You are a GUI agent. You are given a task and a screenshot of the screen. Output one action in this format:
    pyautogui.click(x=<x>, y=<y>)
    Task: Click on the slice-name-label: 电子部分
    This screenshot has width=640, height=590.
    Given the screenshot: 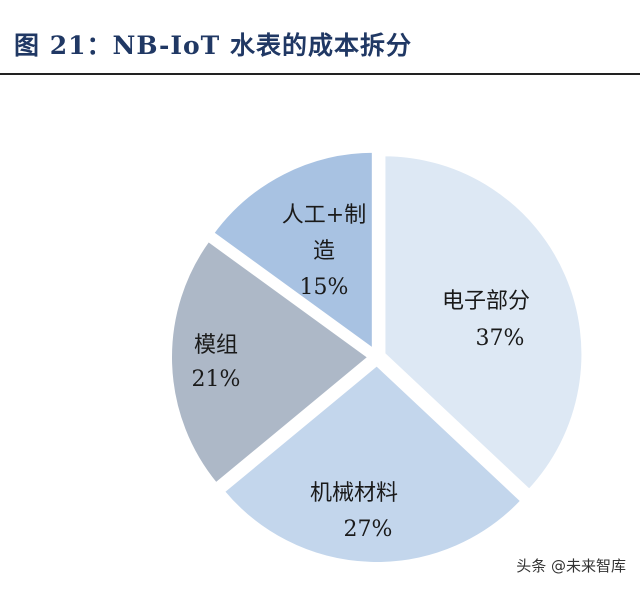 What is the action you would take?
    pyautogui.click(x=486, y=301)
    